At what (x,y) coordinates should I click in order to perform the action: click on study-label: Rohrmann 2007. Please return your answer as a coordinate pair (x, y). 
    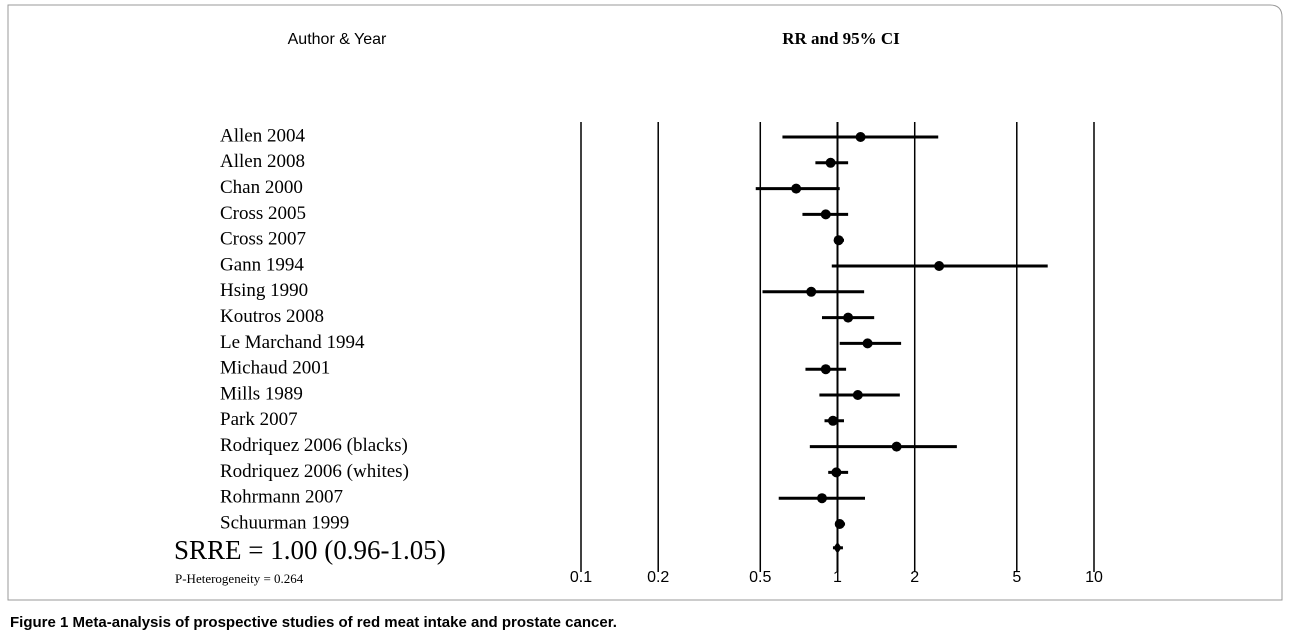
    Looking at the image, I should click on (281, 497).